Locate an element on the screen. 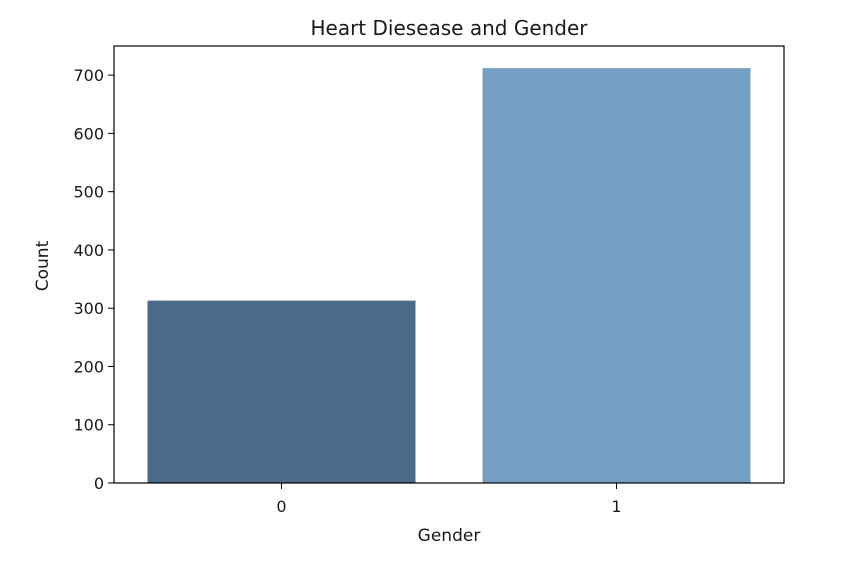 This screenshot has width=846, height=572. y-tick-label: 700 is located at coordinates (88, 75).